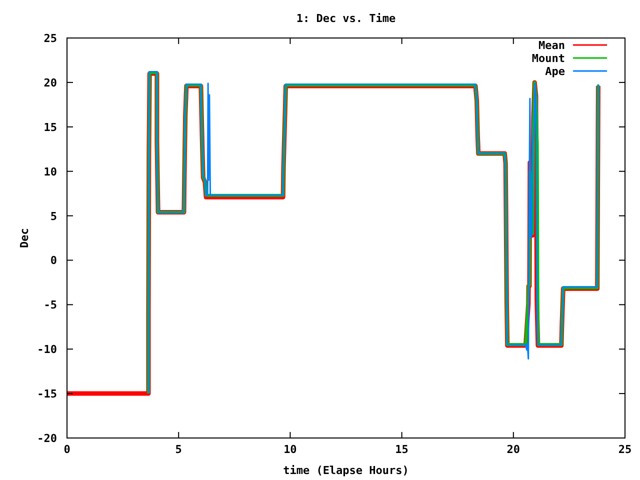 Image resolution: width=640 pixels, height=480 pixels. I want to click on x-tick-label: 25, so click(625, 449).